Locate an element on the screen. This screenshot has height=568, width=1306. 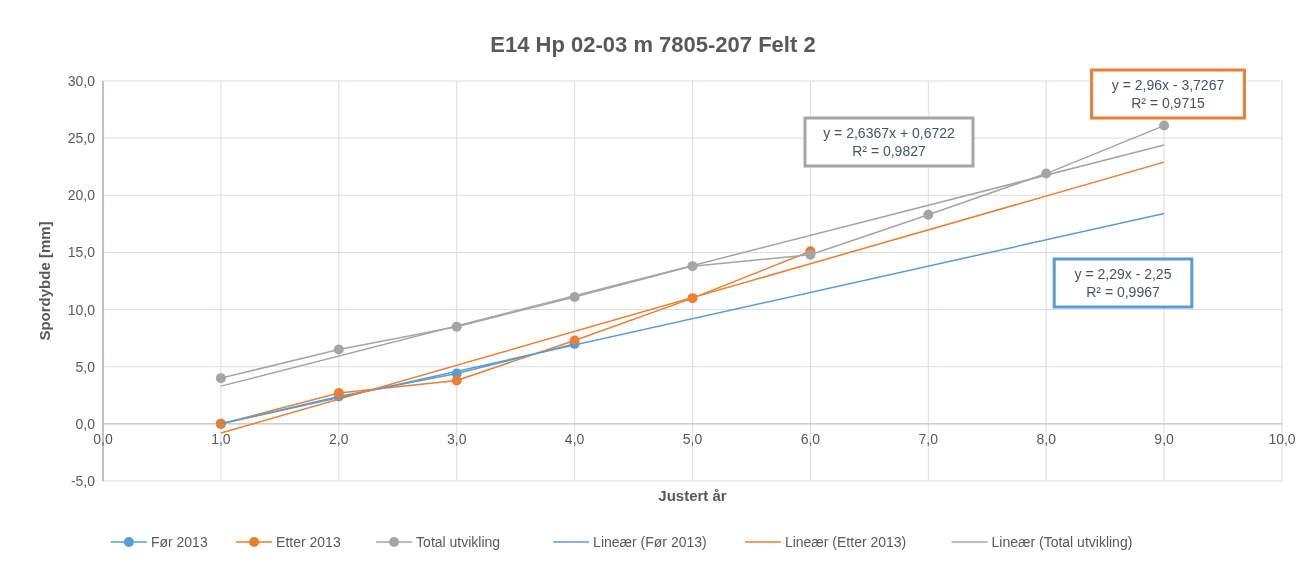
x-tick-label: 3,0 is located at coordinates (456, 438).